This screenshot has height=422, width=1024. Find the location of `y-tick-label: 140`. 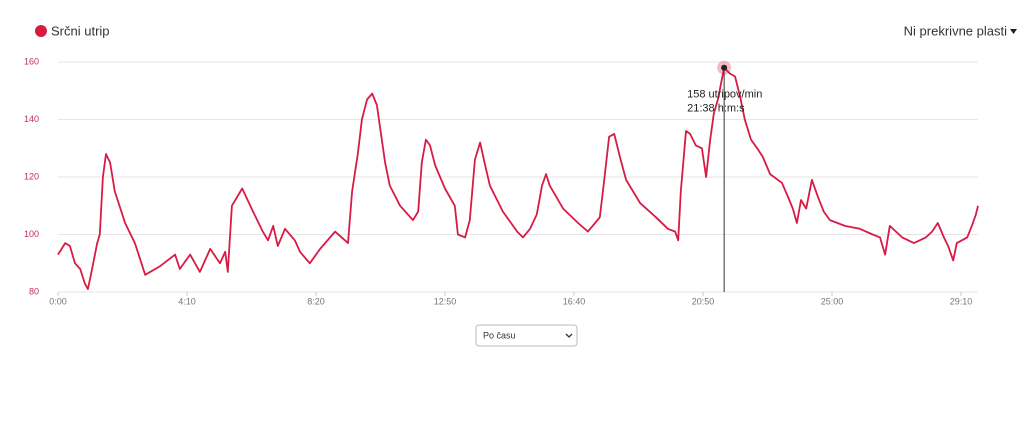

y-tick-label: 140 is located at coordinates (31, 119).